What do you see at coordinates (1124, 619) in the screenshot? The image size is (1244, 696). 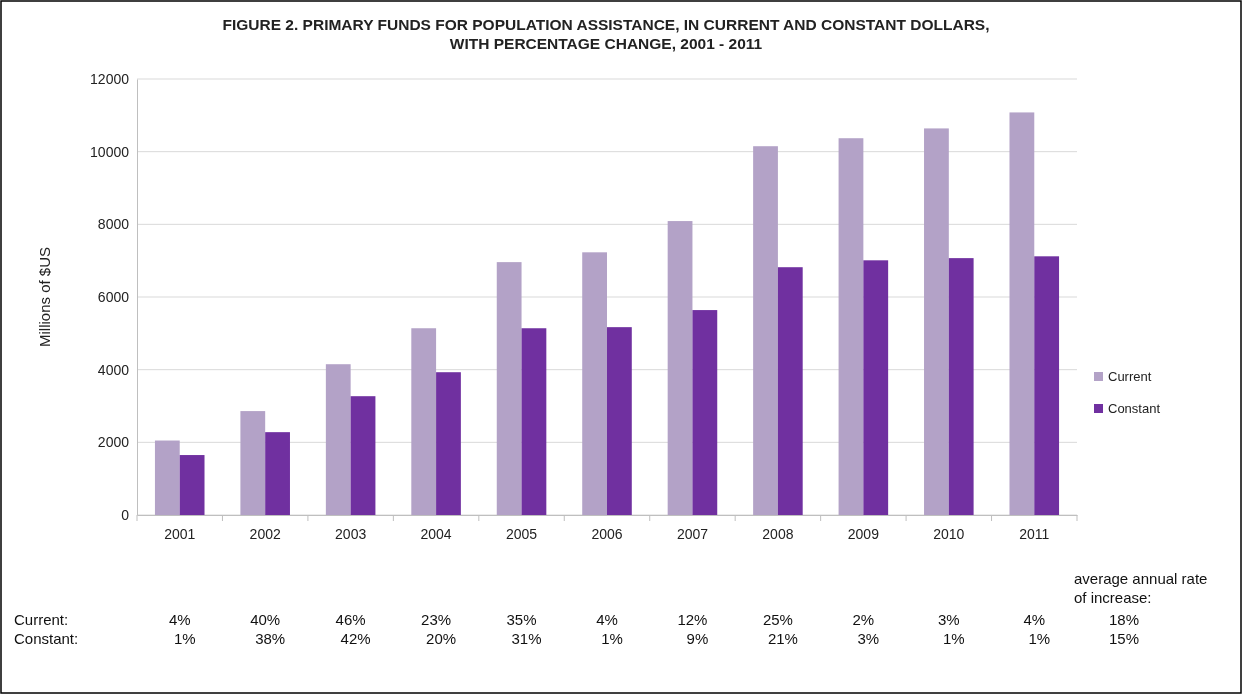 I see `text: 18%` at bounding box center [1124, 619].